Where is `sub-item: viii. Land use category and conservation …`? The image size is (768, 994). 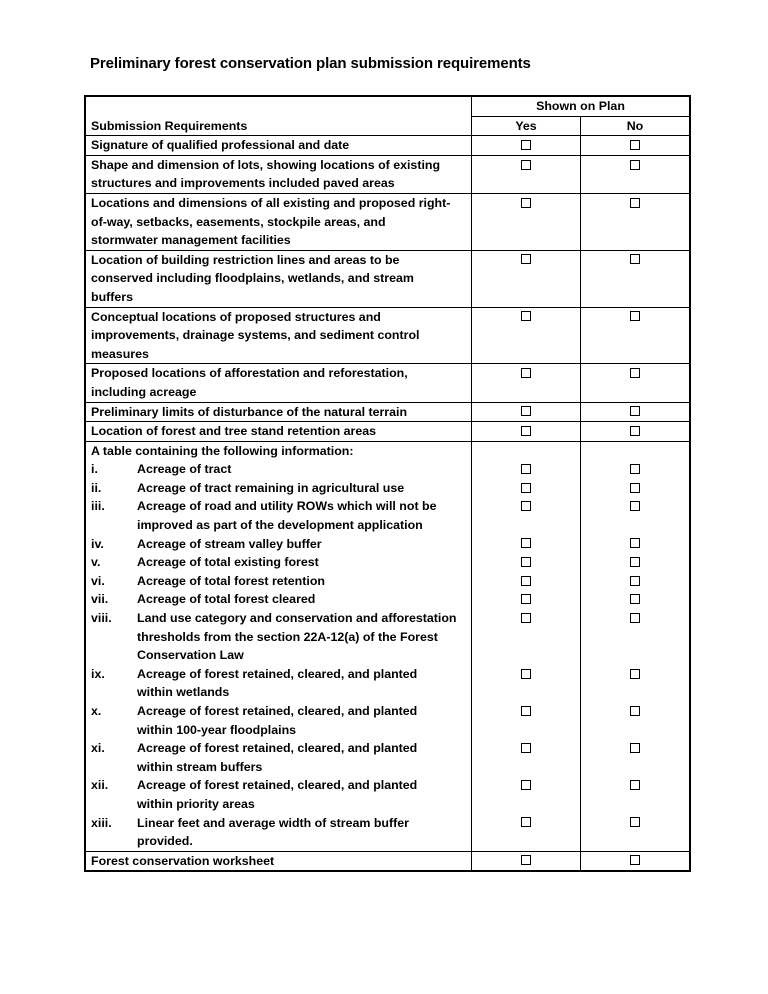 sub-item: viii. Land use category and conservation … is located at coordinates (281, 618).